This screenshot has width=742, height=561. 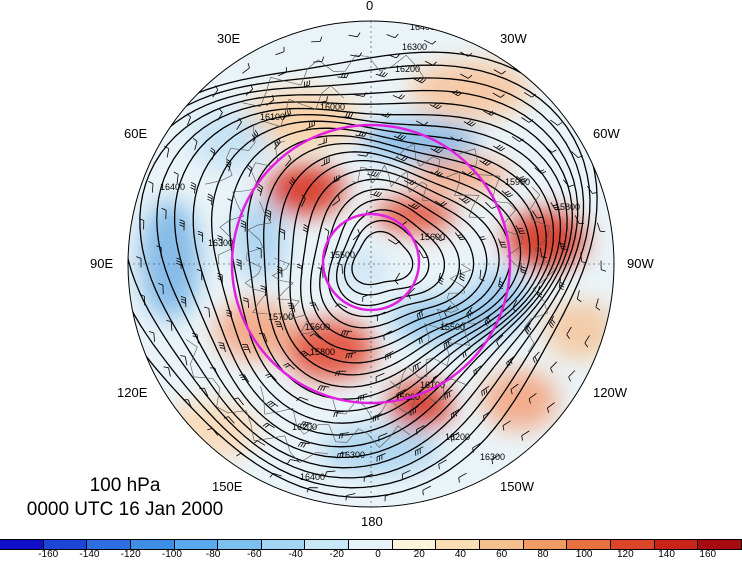 What do you see at coordinates (513, 38) in the screenshot?
I see `lon-label-30w: 30W` at bounding box center [513, 38].